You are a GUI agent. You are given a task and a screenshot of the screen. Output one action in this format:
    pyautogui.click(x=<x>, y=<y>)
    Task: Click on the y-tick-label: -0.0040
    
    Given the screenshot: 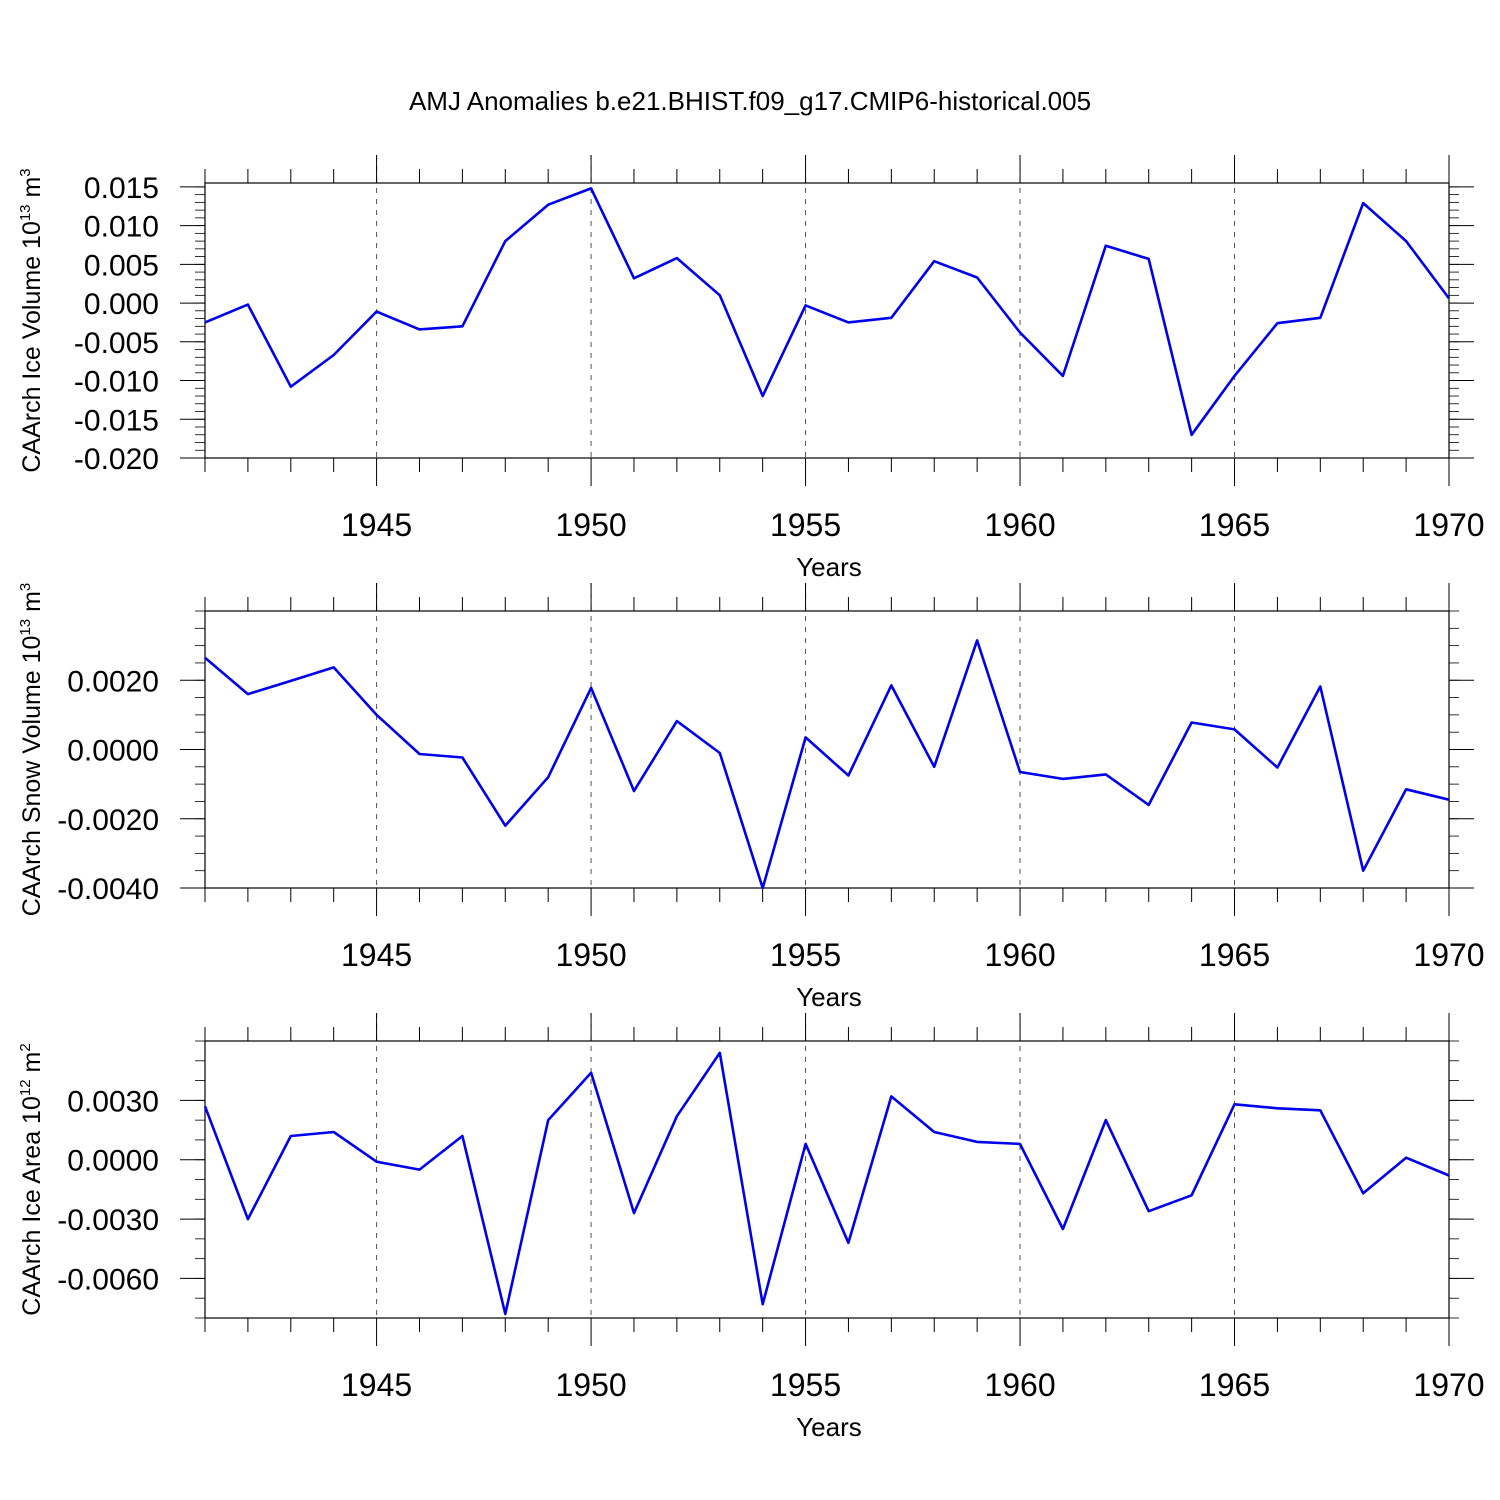 What is the action you would take?
    pyautogui.click(x=108, y=889)
    